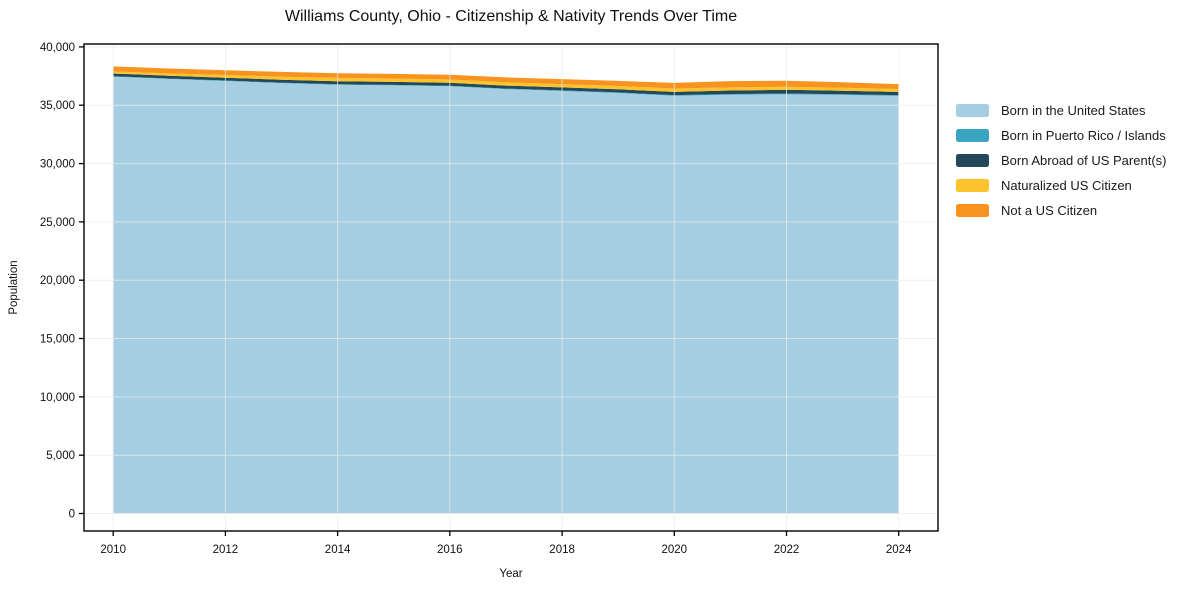 The width and height of the screenshot is (1189, 590). What do you see at coordinates (510, 574) in the screenshot?
I see `x-axis-label: Year` at bounding box center [510, 574].